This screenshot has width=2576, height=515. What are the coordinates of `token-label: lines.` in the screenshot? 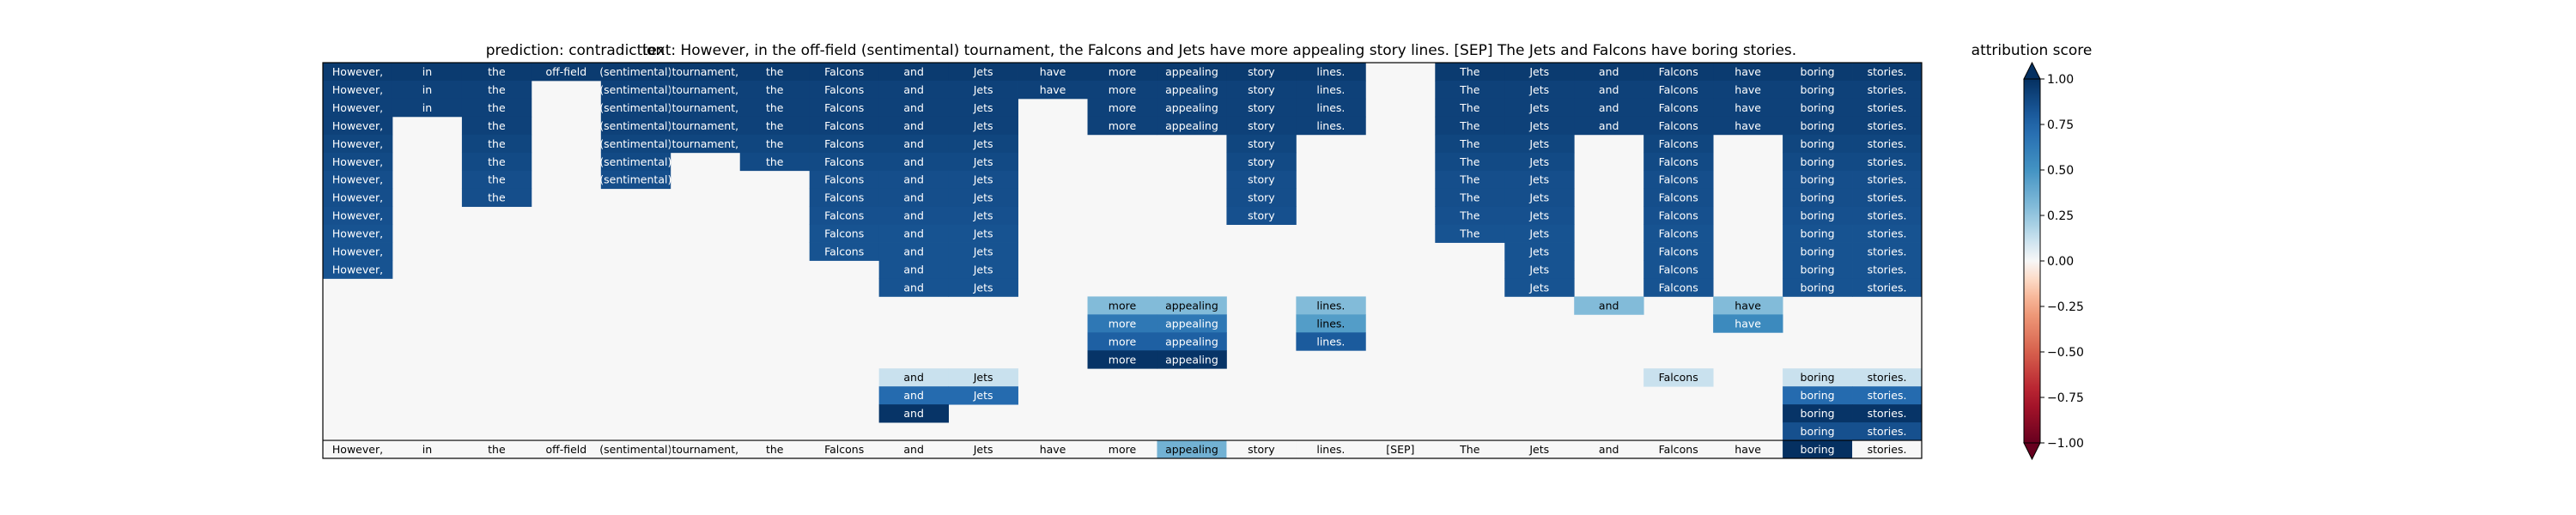 It's located at (1330, 71).